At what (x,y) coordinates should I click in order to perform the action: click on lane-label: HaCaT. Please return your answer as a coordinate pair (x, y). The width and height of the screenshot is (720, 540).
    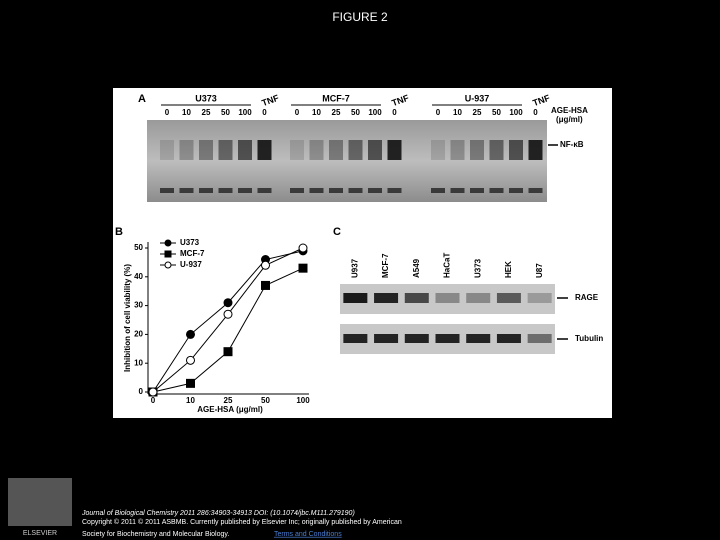
    Looking at the image, I should click on (447, 265).